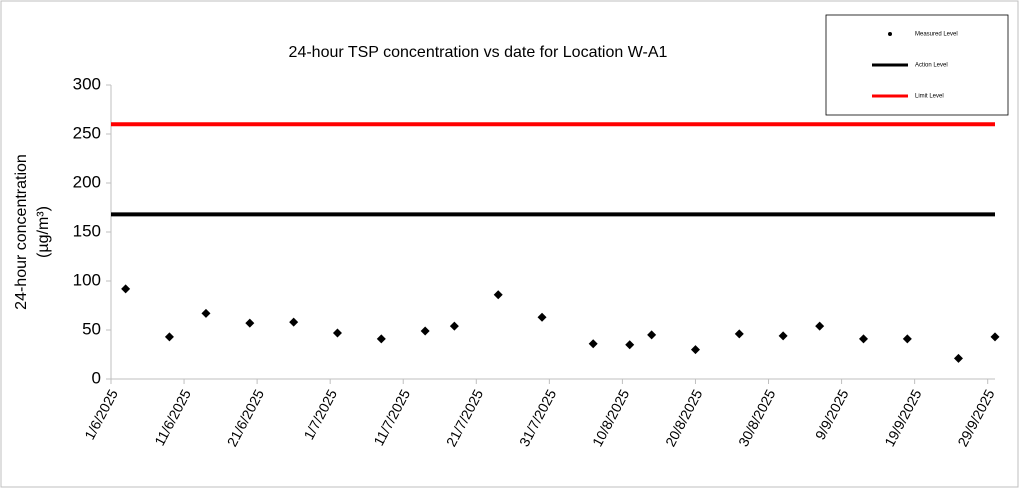 This screenshot has height=494, width=1020. I want to click on y-axis-label: (µg/m³), so click(43, 232).